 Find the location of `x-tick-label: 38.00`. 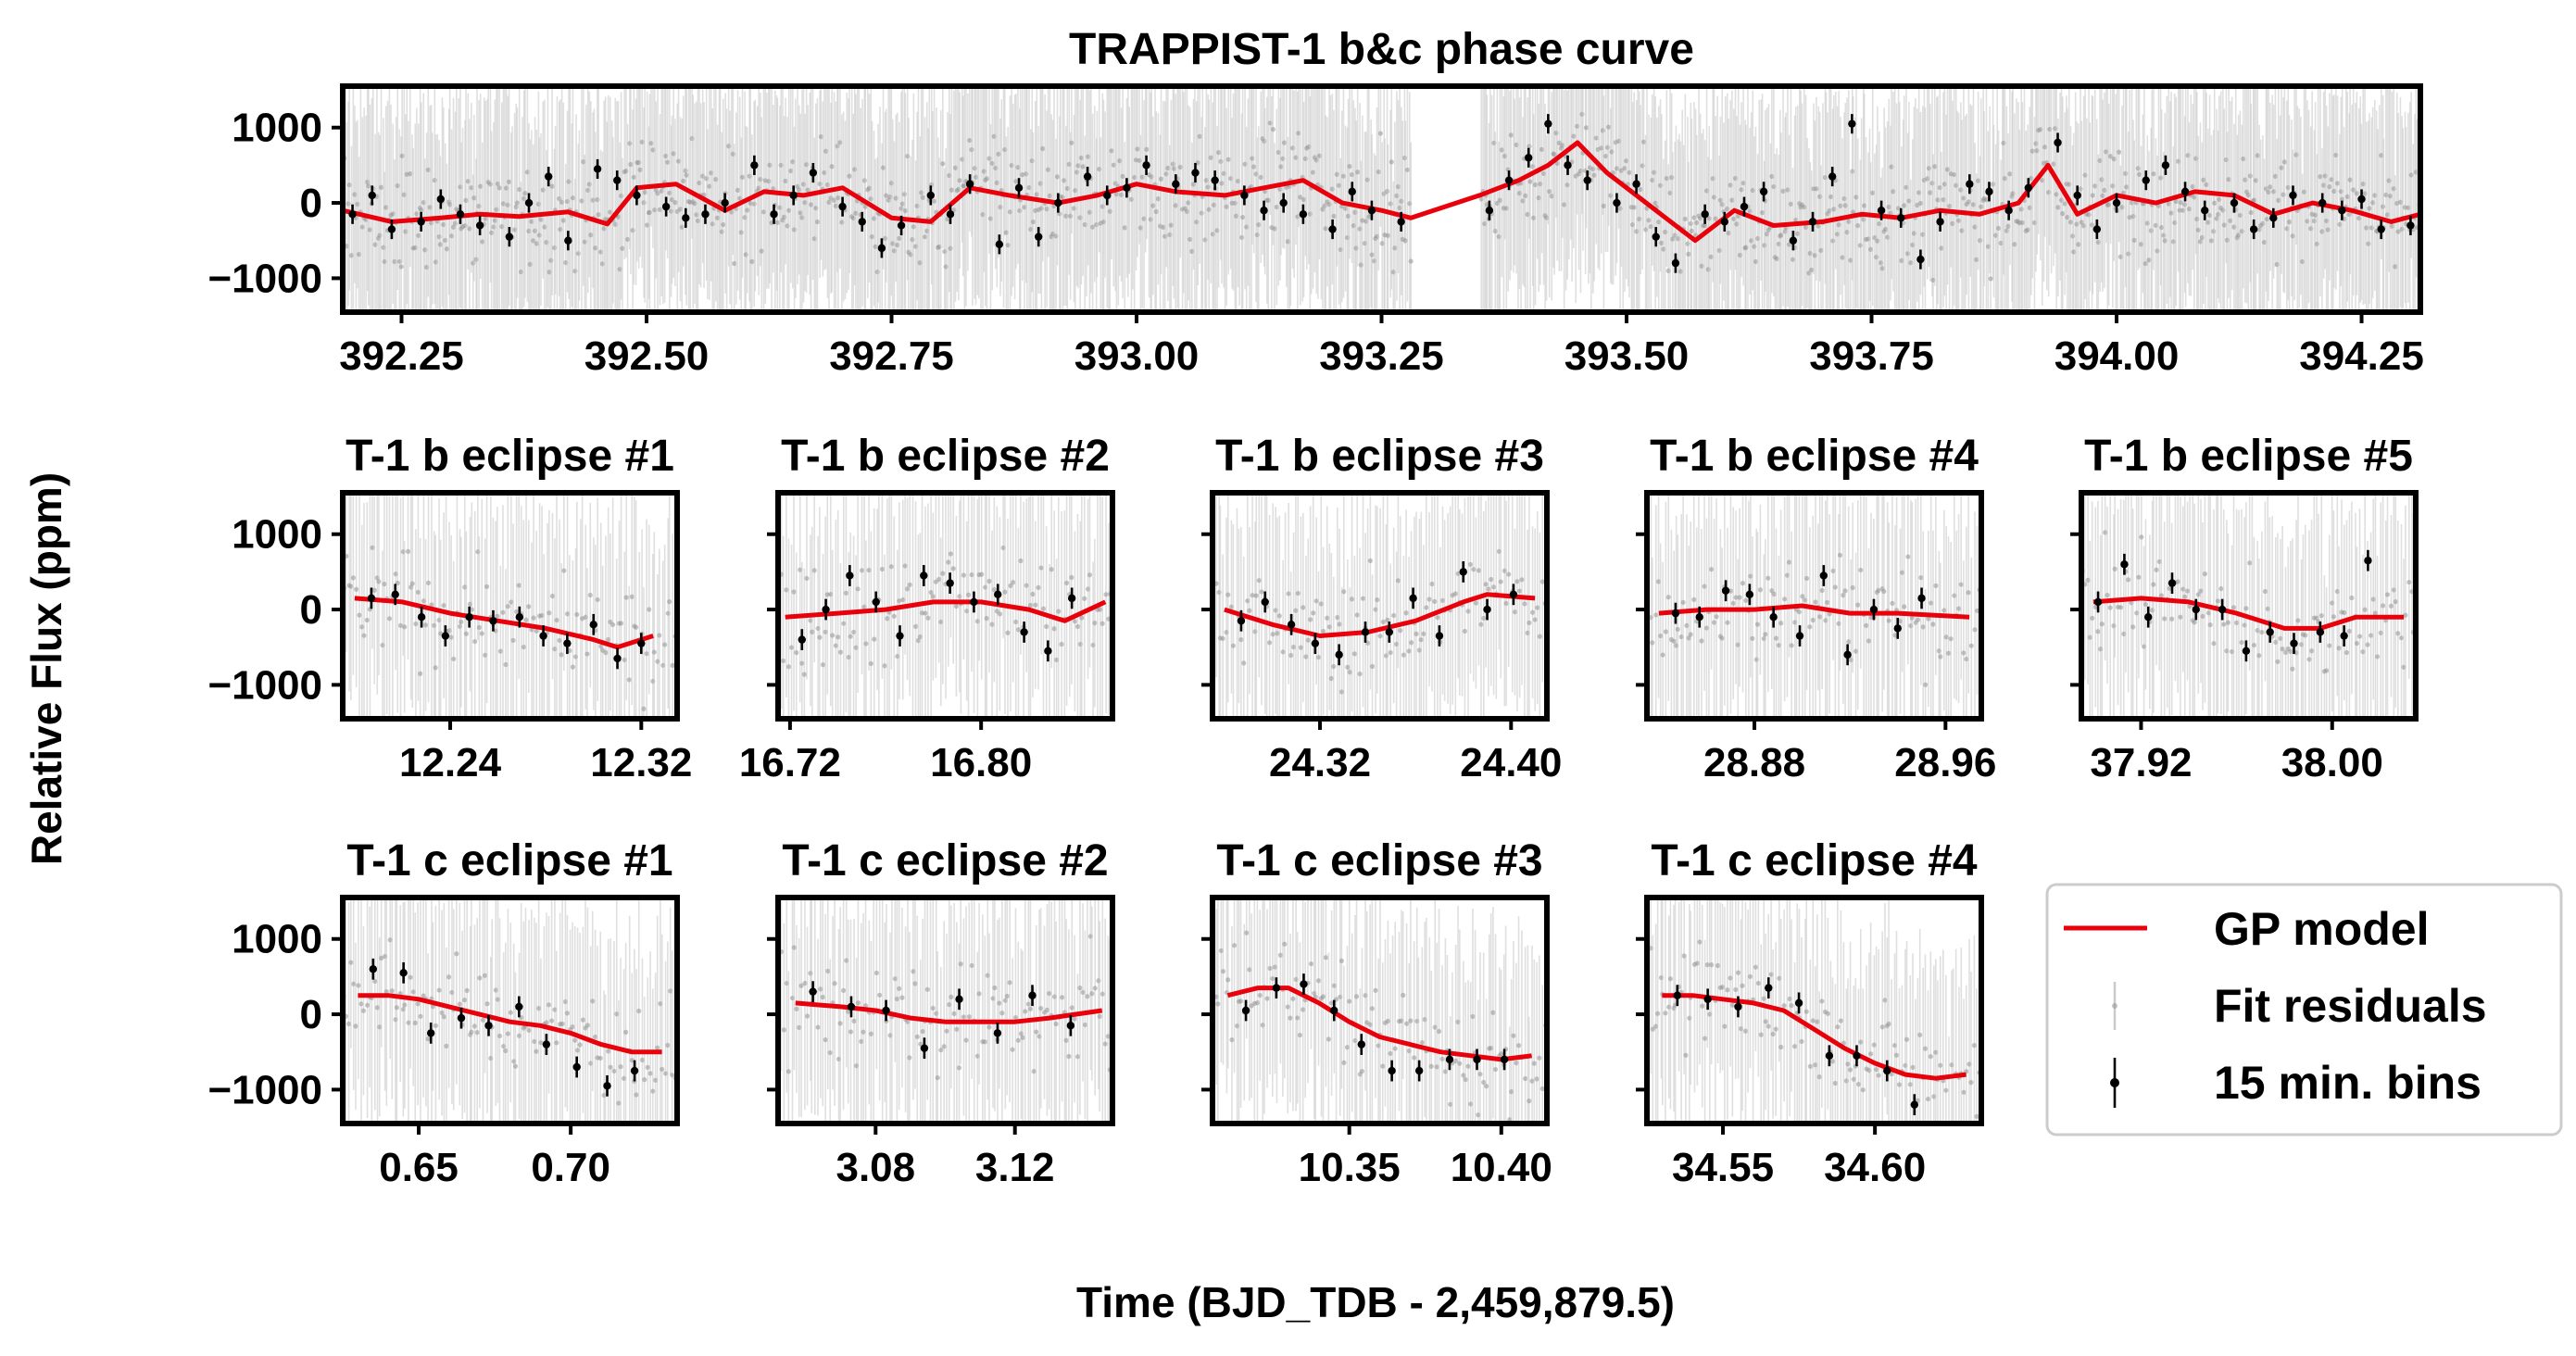

x-tick-label: 38.00 is located at coordinates (2332, 762).